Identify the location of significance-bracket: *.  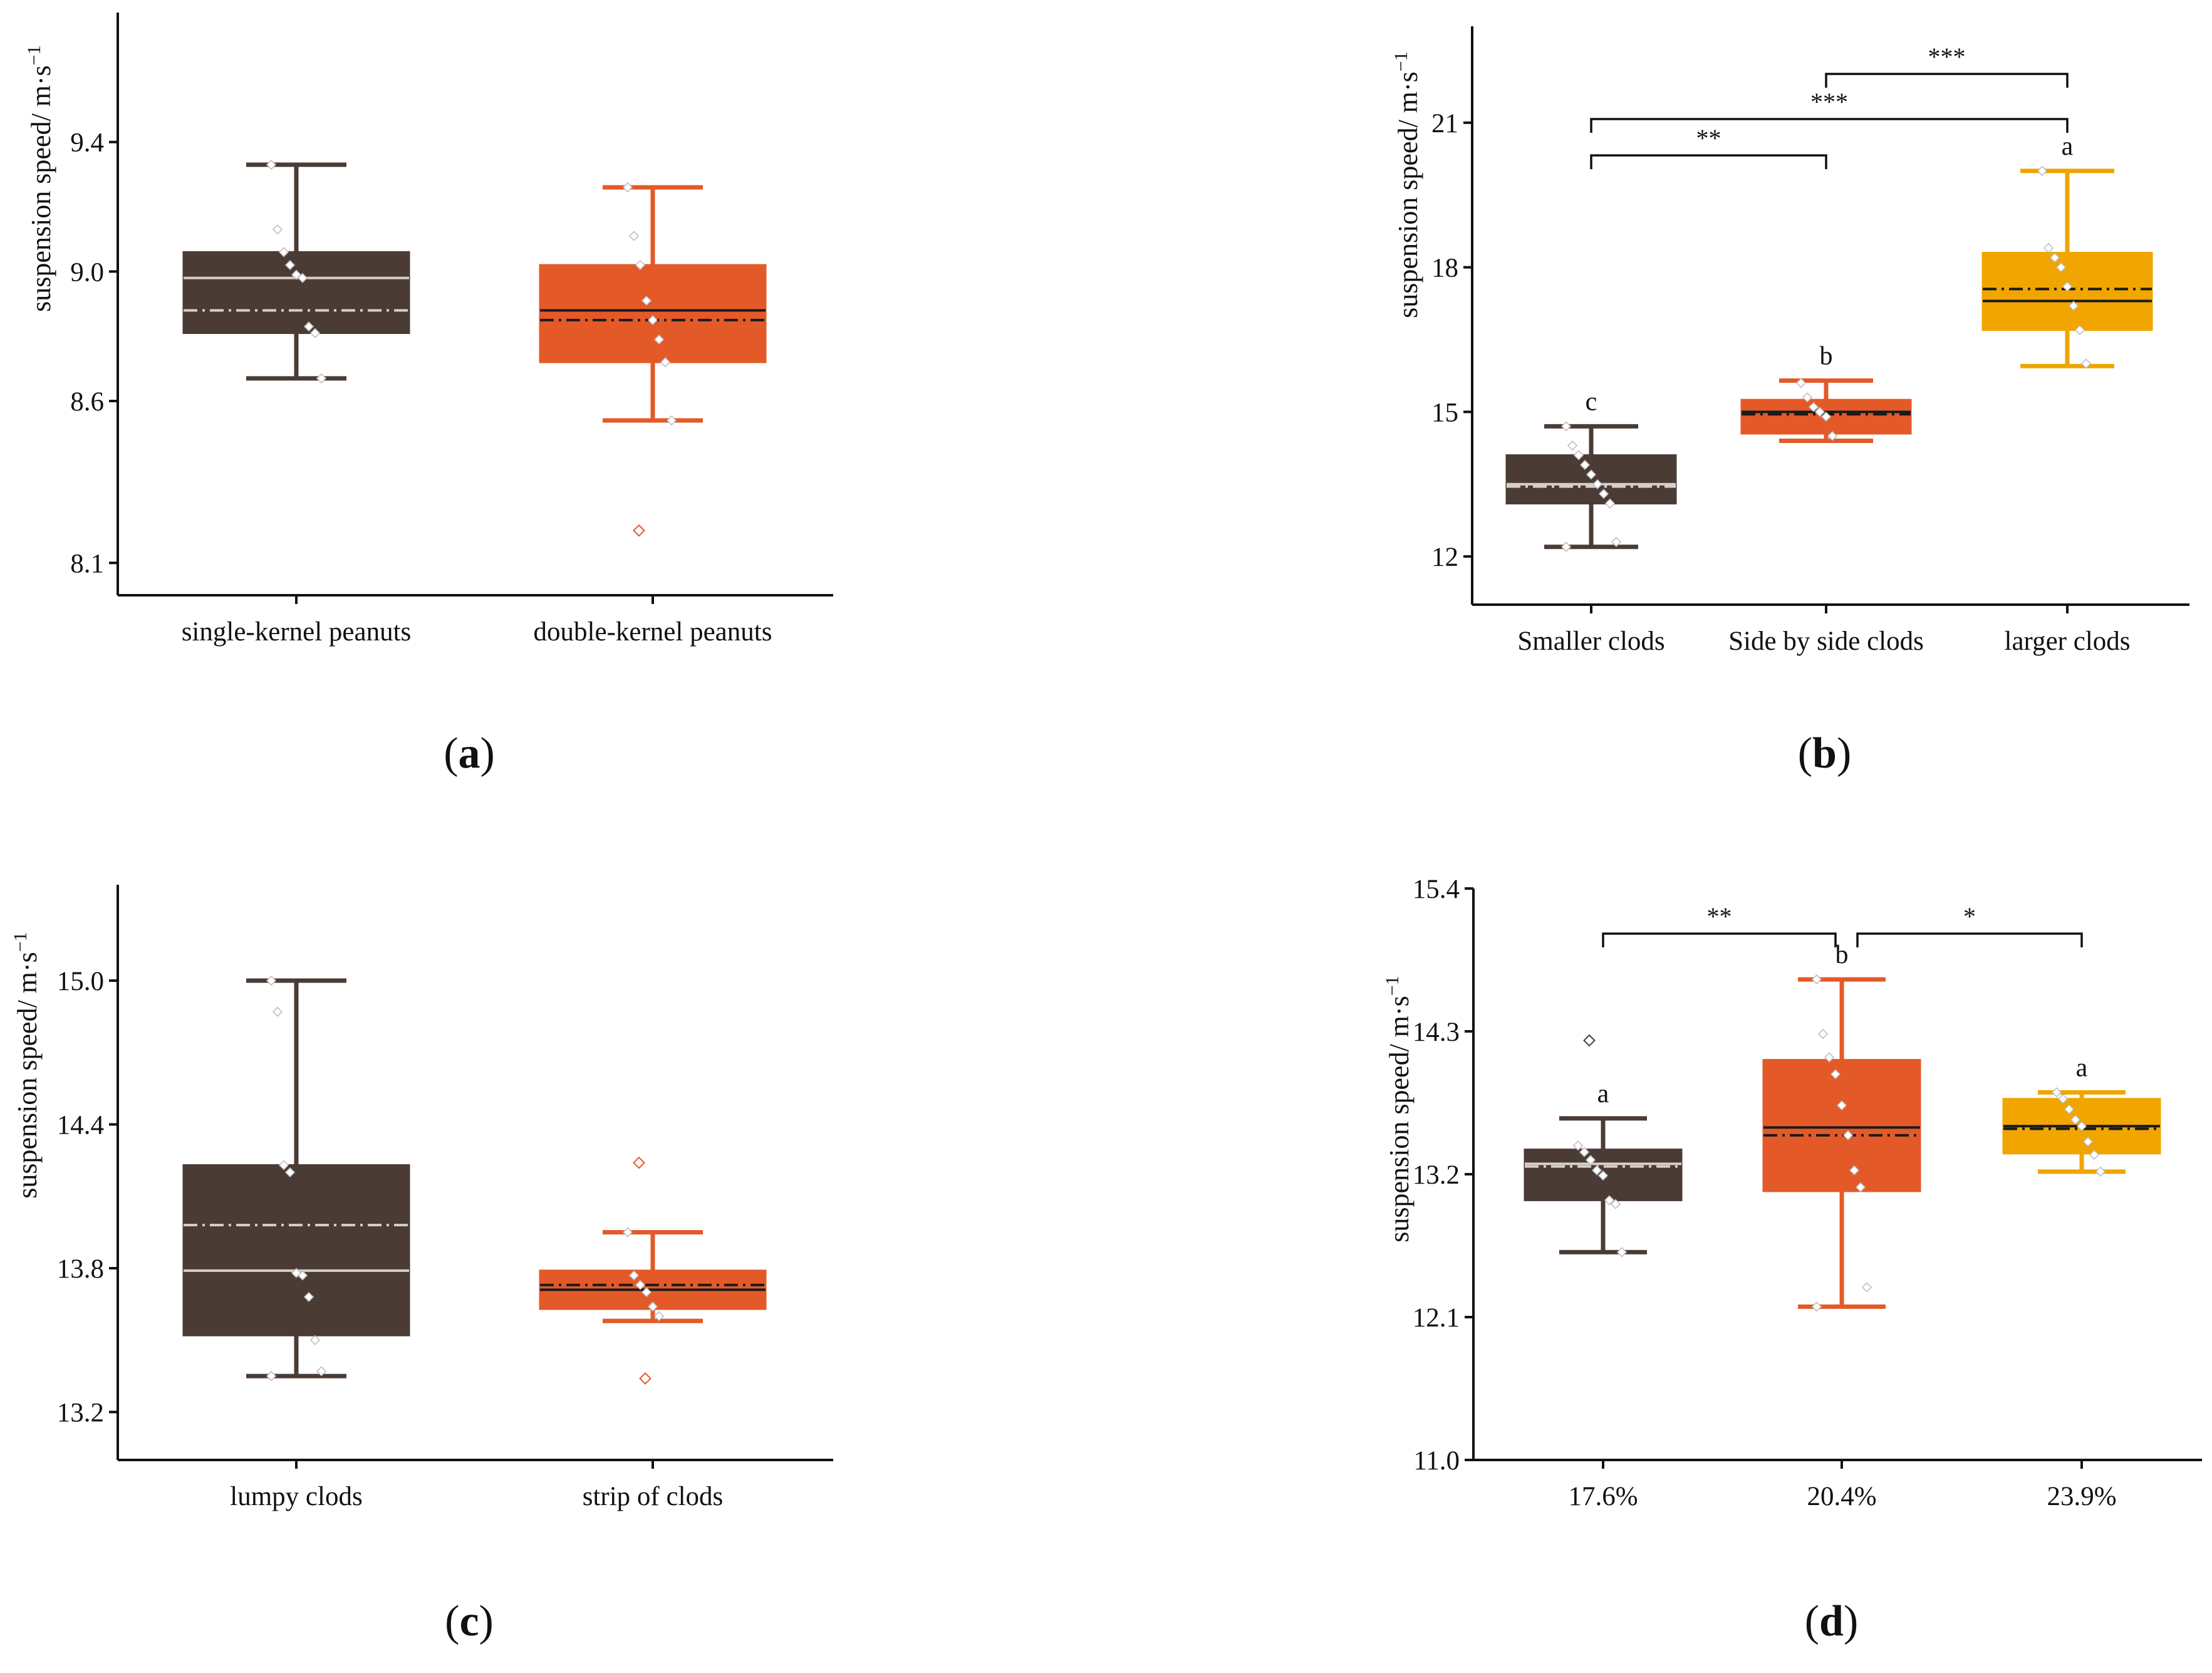
(1969, 925).